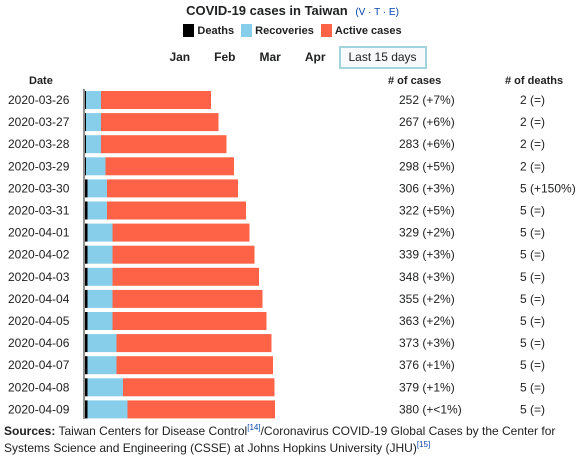 The height and width of the screenshot is (465, 585). Describe the element at coordinates (216, 30) in the screenshot. I see `legend-label: Deaths` at that location.